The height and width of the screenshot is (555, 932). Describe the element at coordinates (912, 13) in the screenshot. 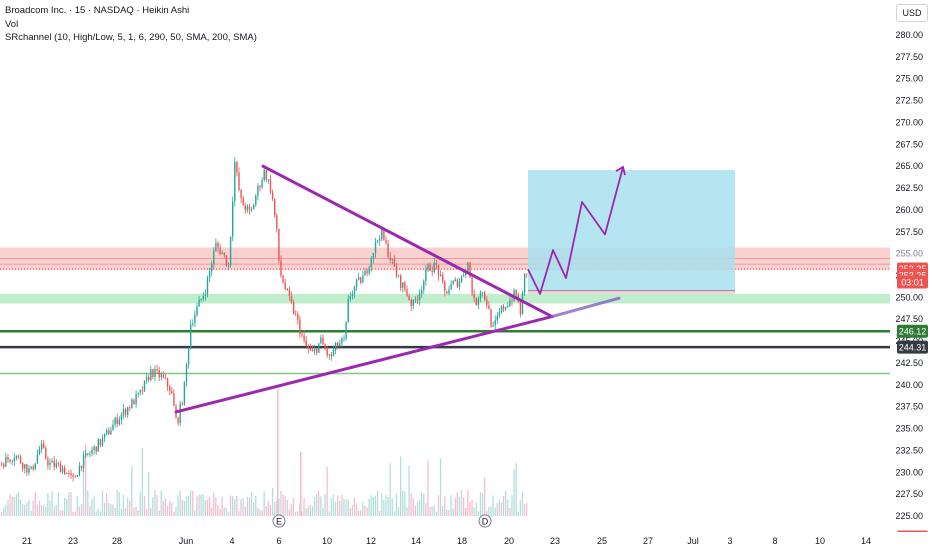

I see `currency-button: USD` at that location.